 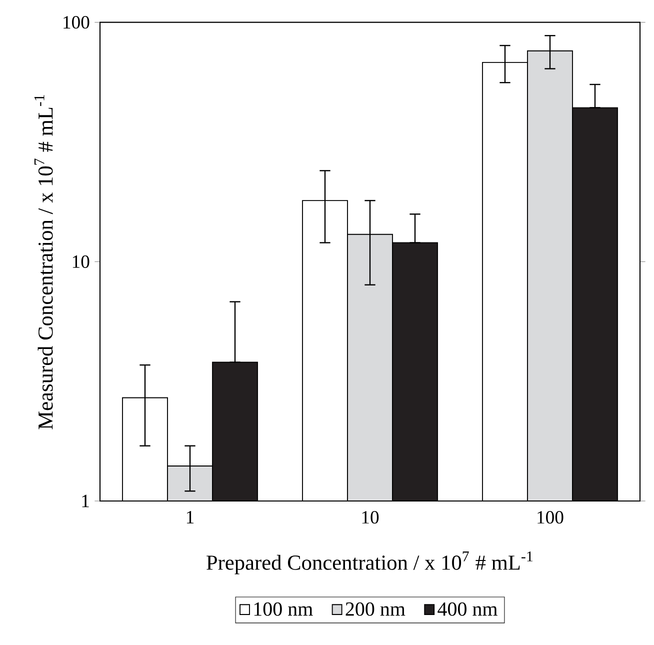 I want to click on x-tick-label: 100, so click(x=551, y=517).